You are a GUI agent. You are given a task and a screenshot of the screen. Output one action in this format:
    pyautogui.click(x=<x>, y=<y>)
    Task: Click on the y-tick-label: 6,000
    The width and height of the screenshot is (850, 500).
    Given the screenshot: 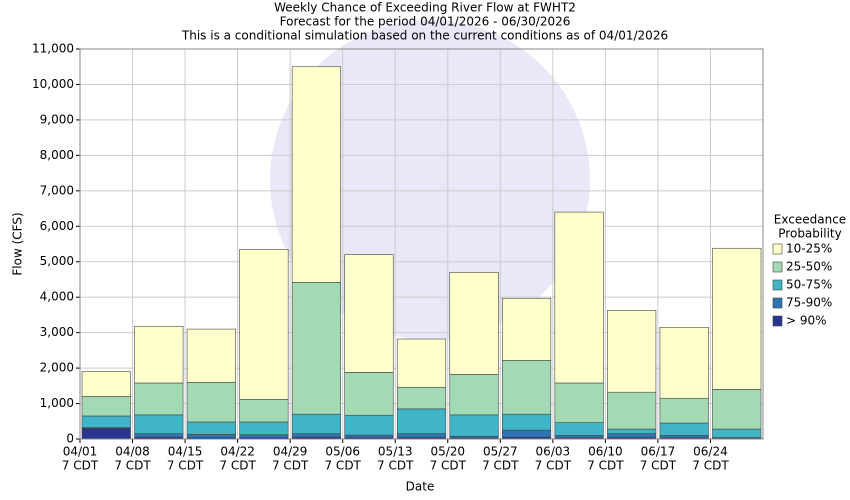 What is the action you would take?
    pyautogui.click(x=57, y=226)
    